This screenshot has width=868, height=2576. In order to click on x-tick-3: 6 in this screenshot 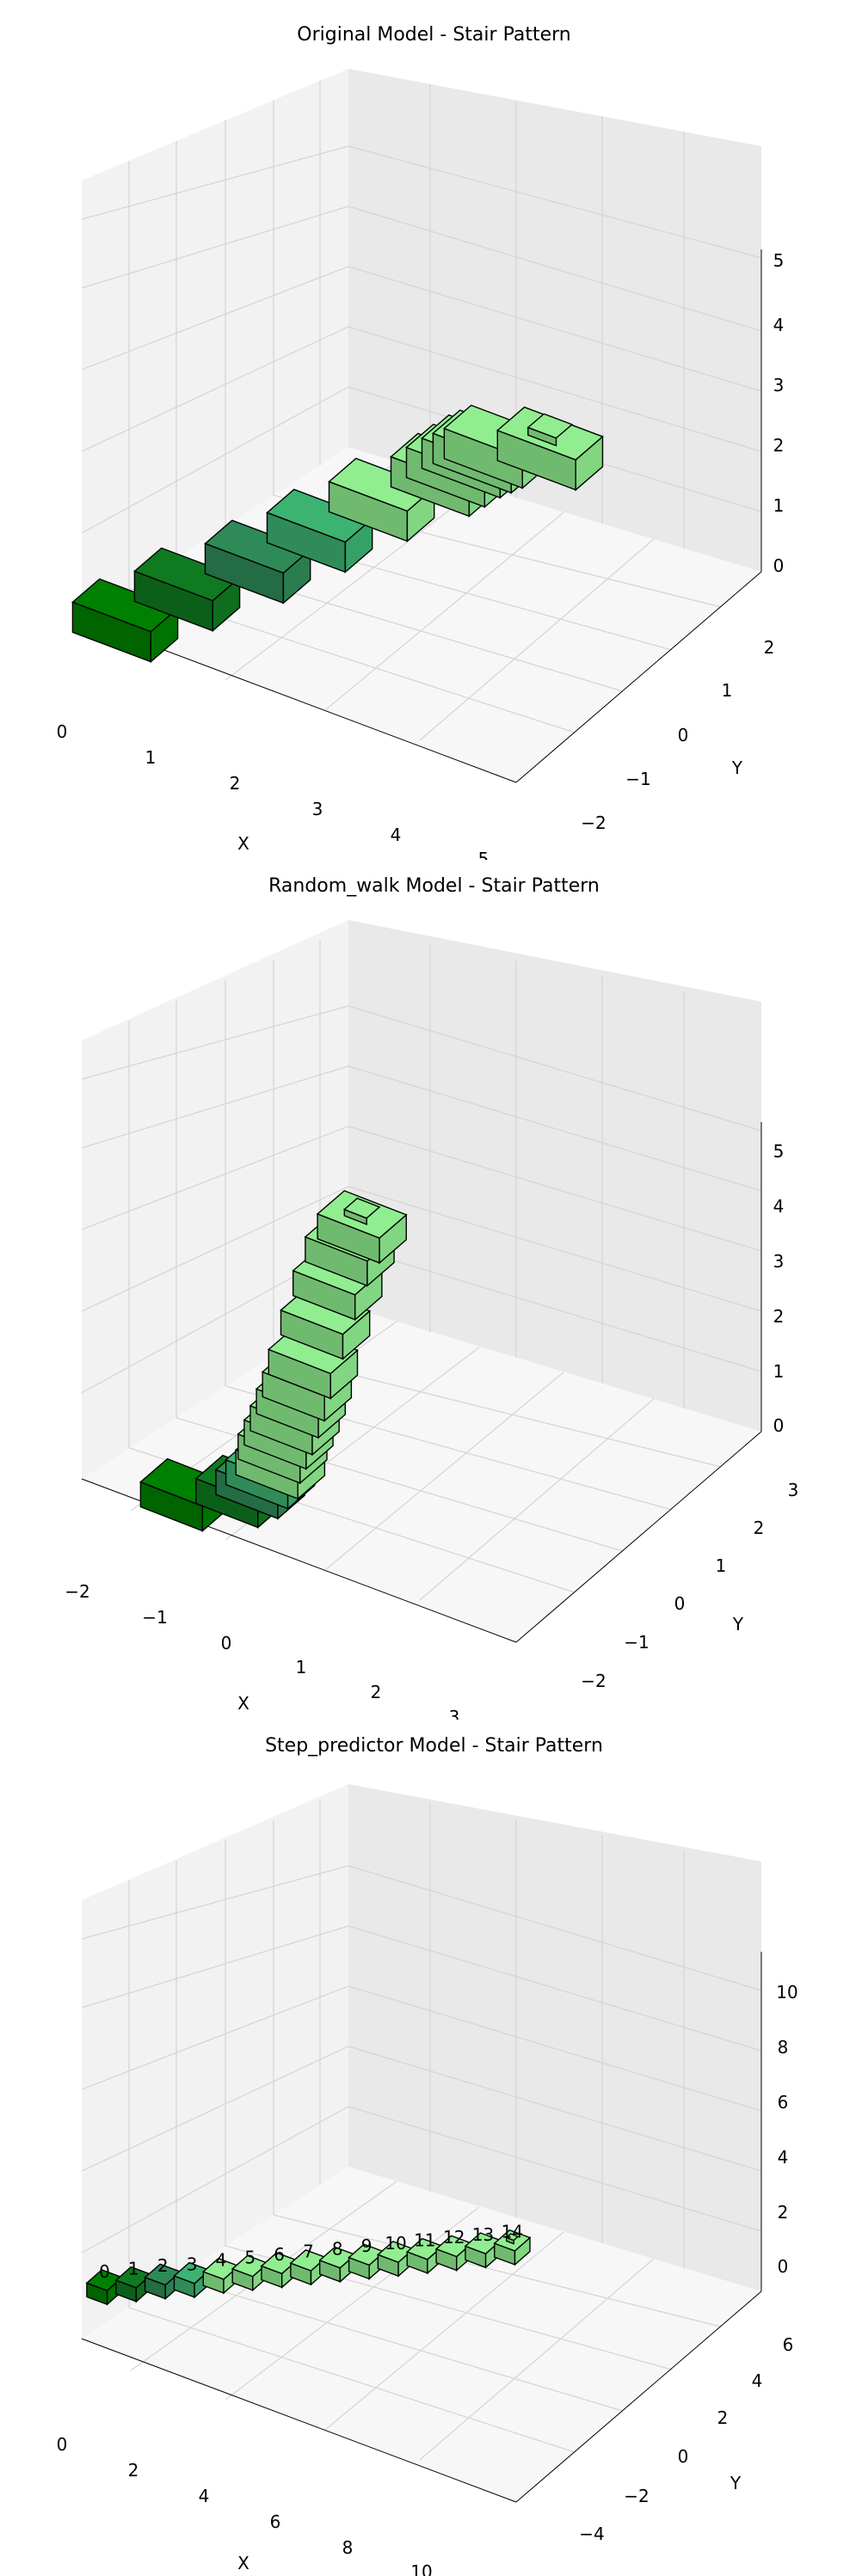, I will do `click(275, 2522)`.